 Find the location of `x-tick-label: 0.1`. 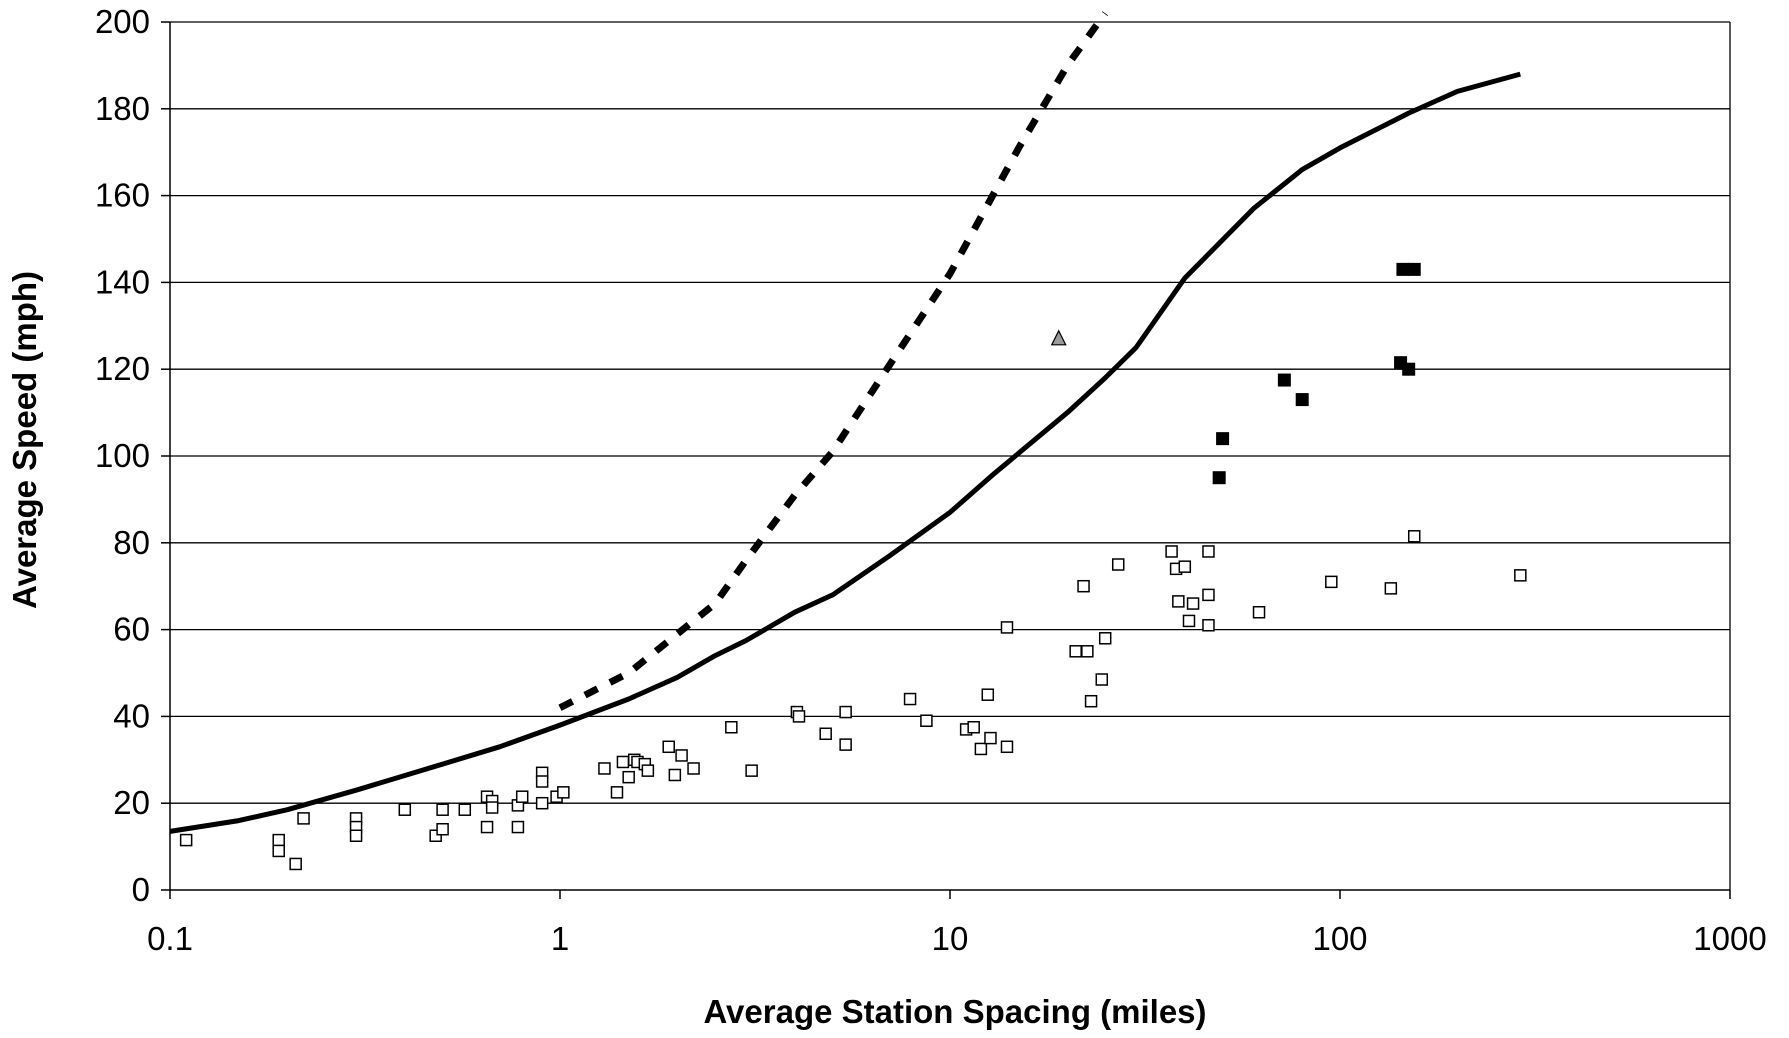

x-tick-label: 0.1 is located at coordinates (170, 938).